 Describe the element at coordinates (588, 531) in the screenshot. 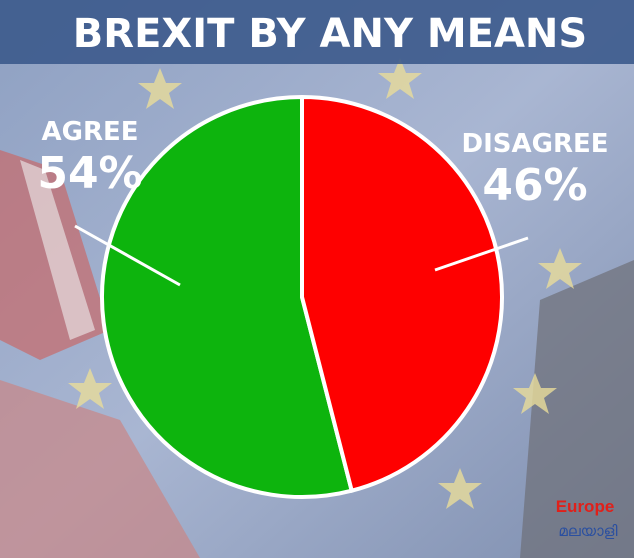

I see `watermark: മലയാളി` at that location.